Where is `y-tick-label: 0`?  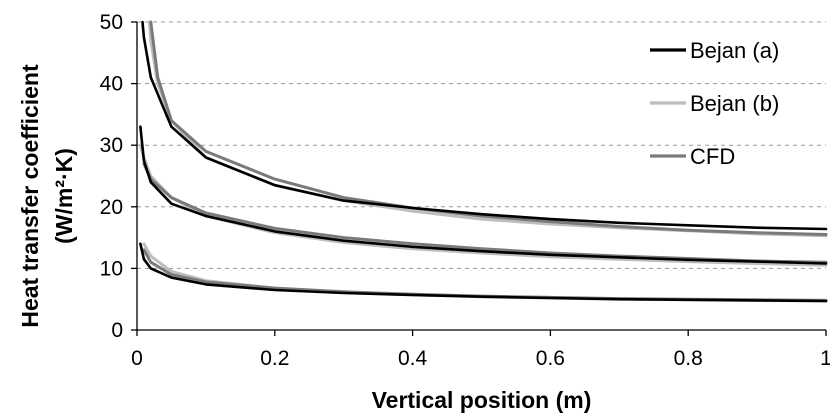
y-tick-label: 0 is located at coordinates (117, 330).